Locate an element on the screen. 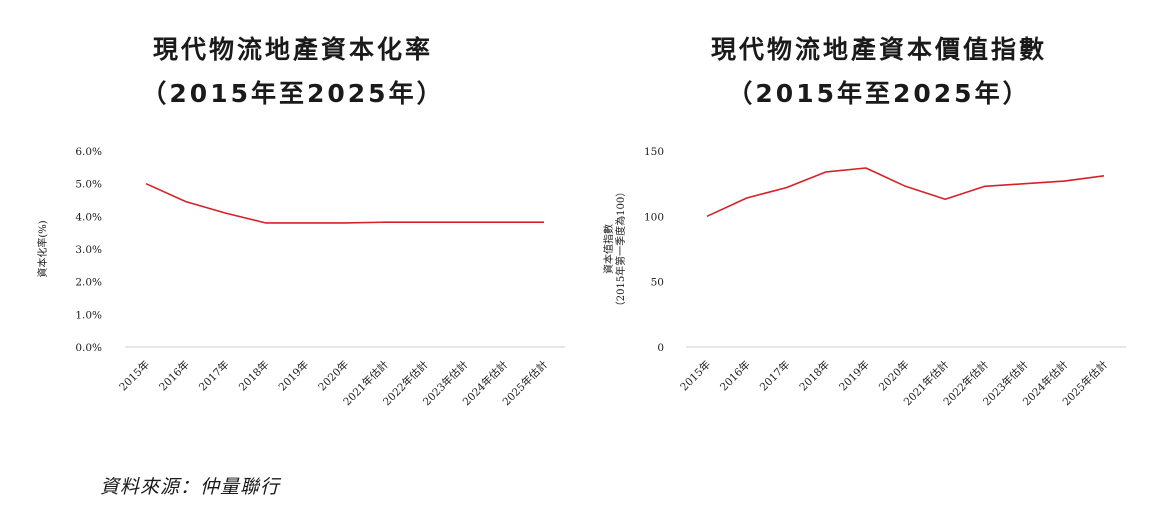 This screenshot has height=508, width=1172. y-tick-label: 150 is located at coordinates (654, 152).